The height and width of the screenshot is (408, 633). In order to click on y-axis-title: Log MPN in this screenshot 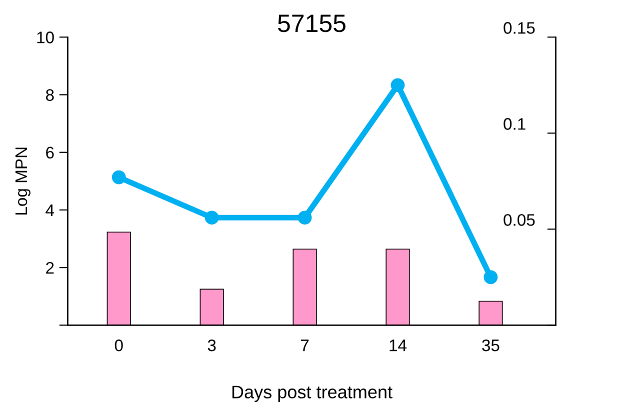, I will do `click(23, 181)`.